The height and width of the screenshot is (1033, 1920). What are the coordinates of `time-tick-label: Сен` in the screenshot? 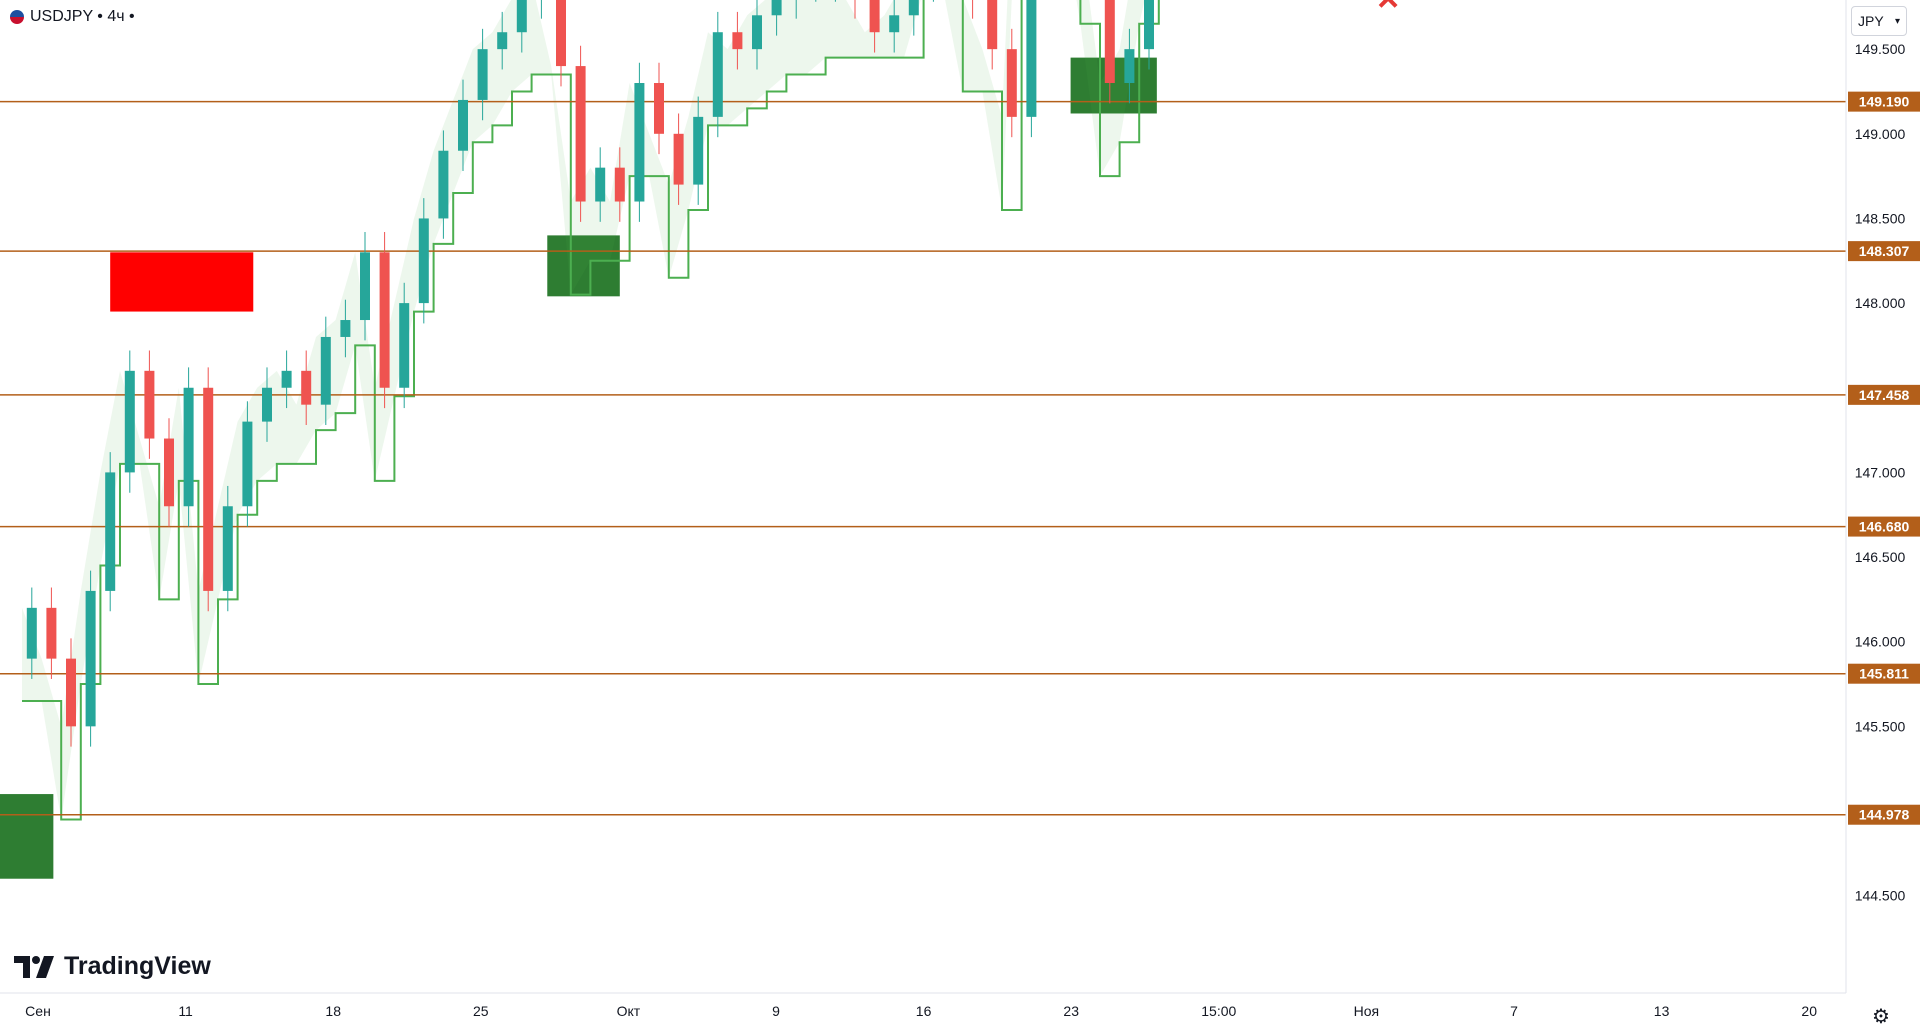 It's located at (38, 1011).